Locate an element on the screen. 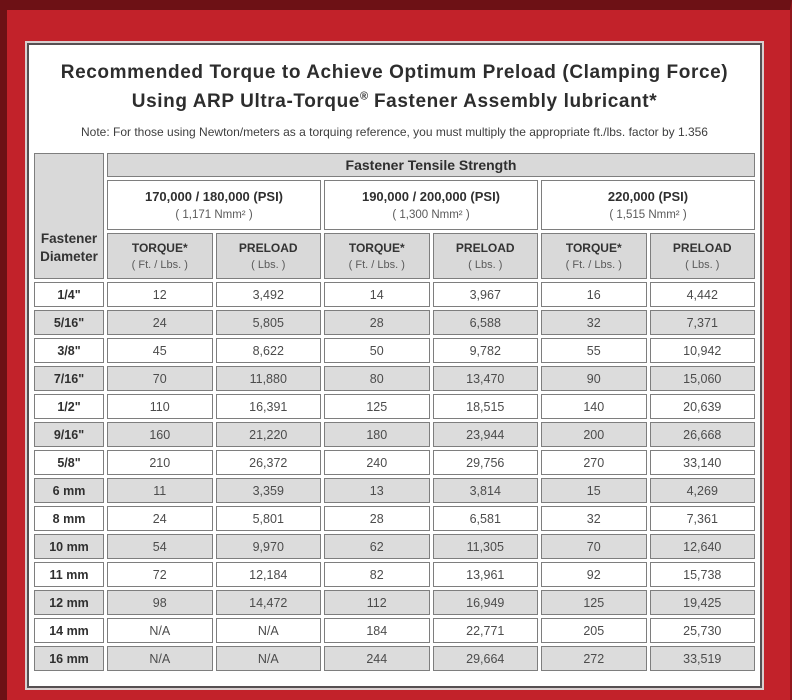  value-cell: 33,519 is located at coordinates (702, 658).